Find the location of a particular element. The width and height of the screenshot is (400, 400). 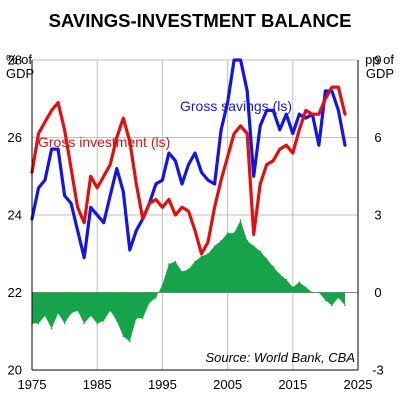

gross-savings-ls-point-1984 is located at coordinates (90, 207).